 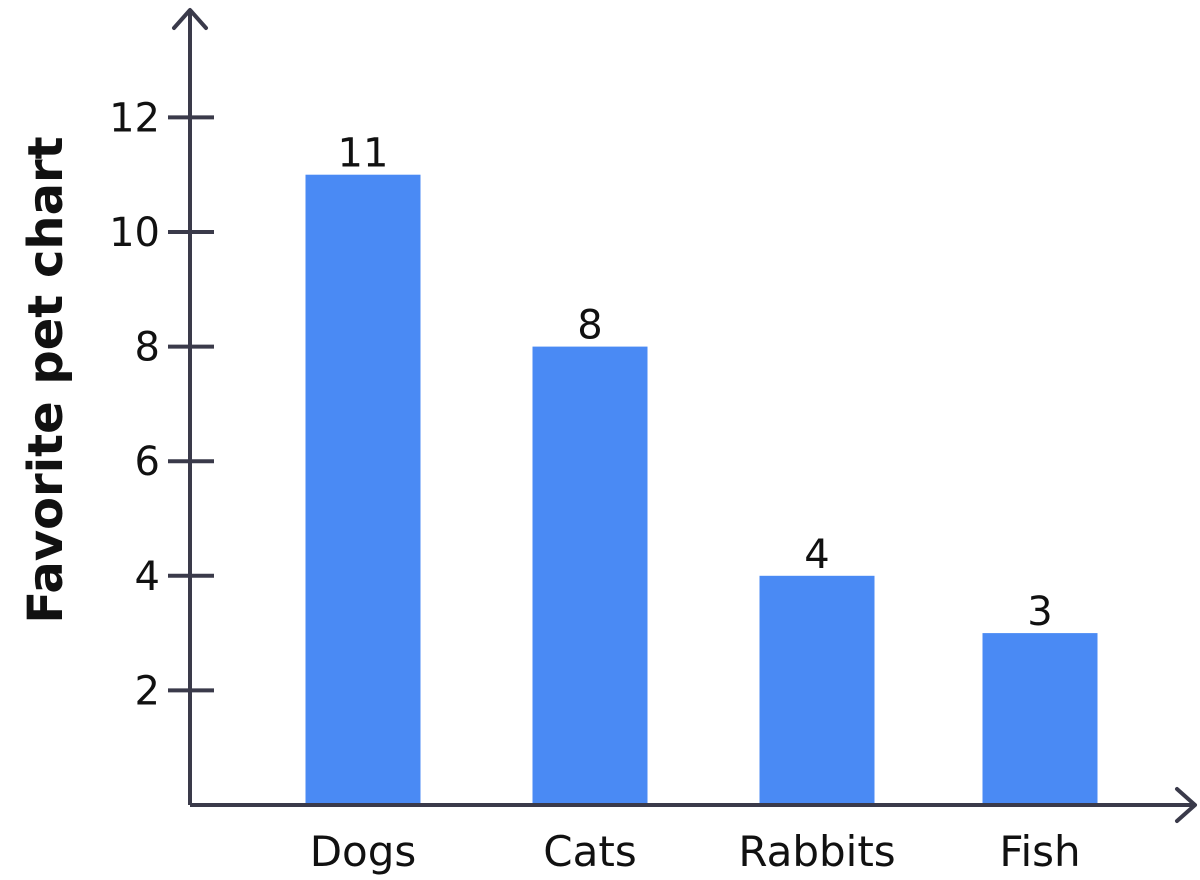 What do you see at coordinates (1040, 719) in the screenshot?
I see `bar-fish` at bounding box center [1040, 719].